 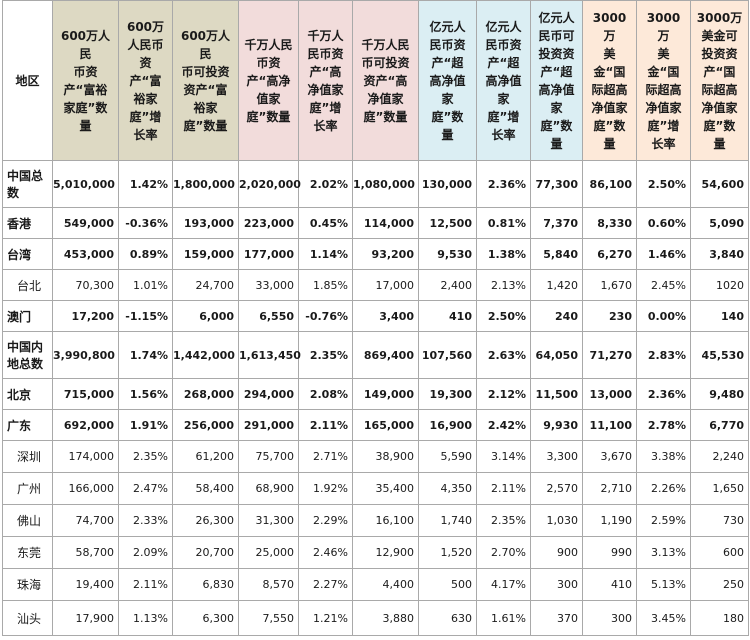 What do you see at coordinates (447, 355) in the screenshot?
I see `value-cell: 107,560` at bounding box center [447, 355].